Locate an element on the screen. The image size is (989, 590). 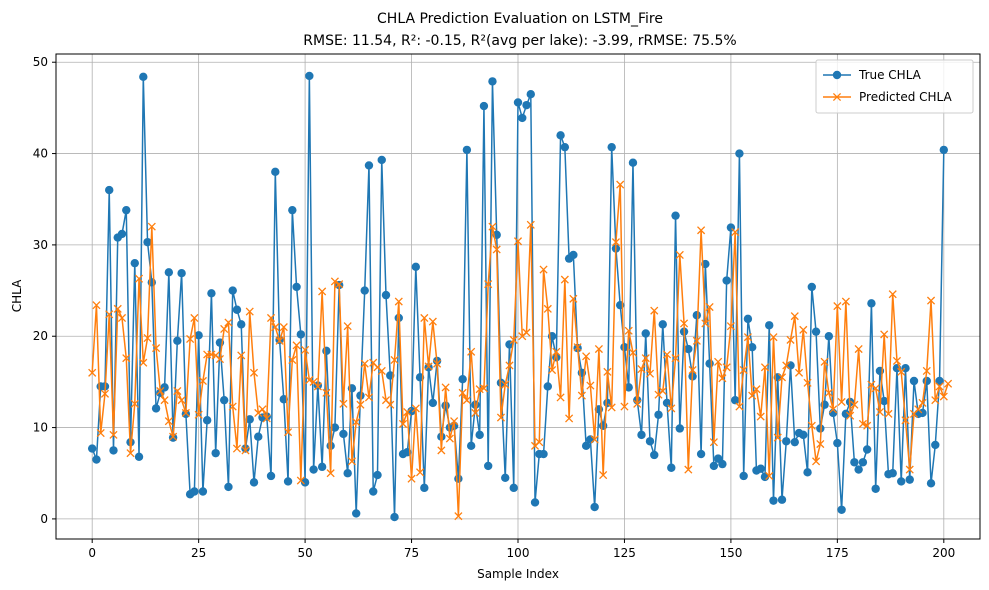
x-tick-label: 75 is located at coordinates (411, 553).